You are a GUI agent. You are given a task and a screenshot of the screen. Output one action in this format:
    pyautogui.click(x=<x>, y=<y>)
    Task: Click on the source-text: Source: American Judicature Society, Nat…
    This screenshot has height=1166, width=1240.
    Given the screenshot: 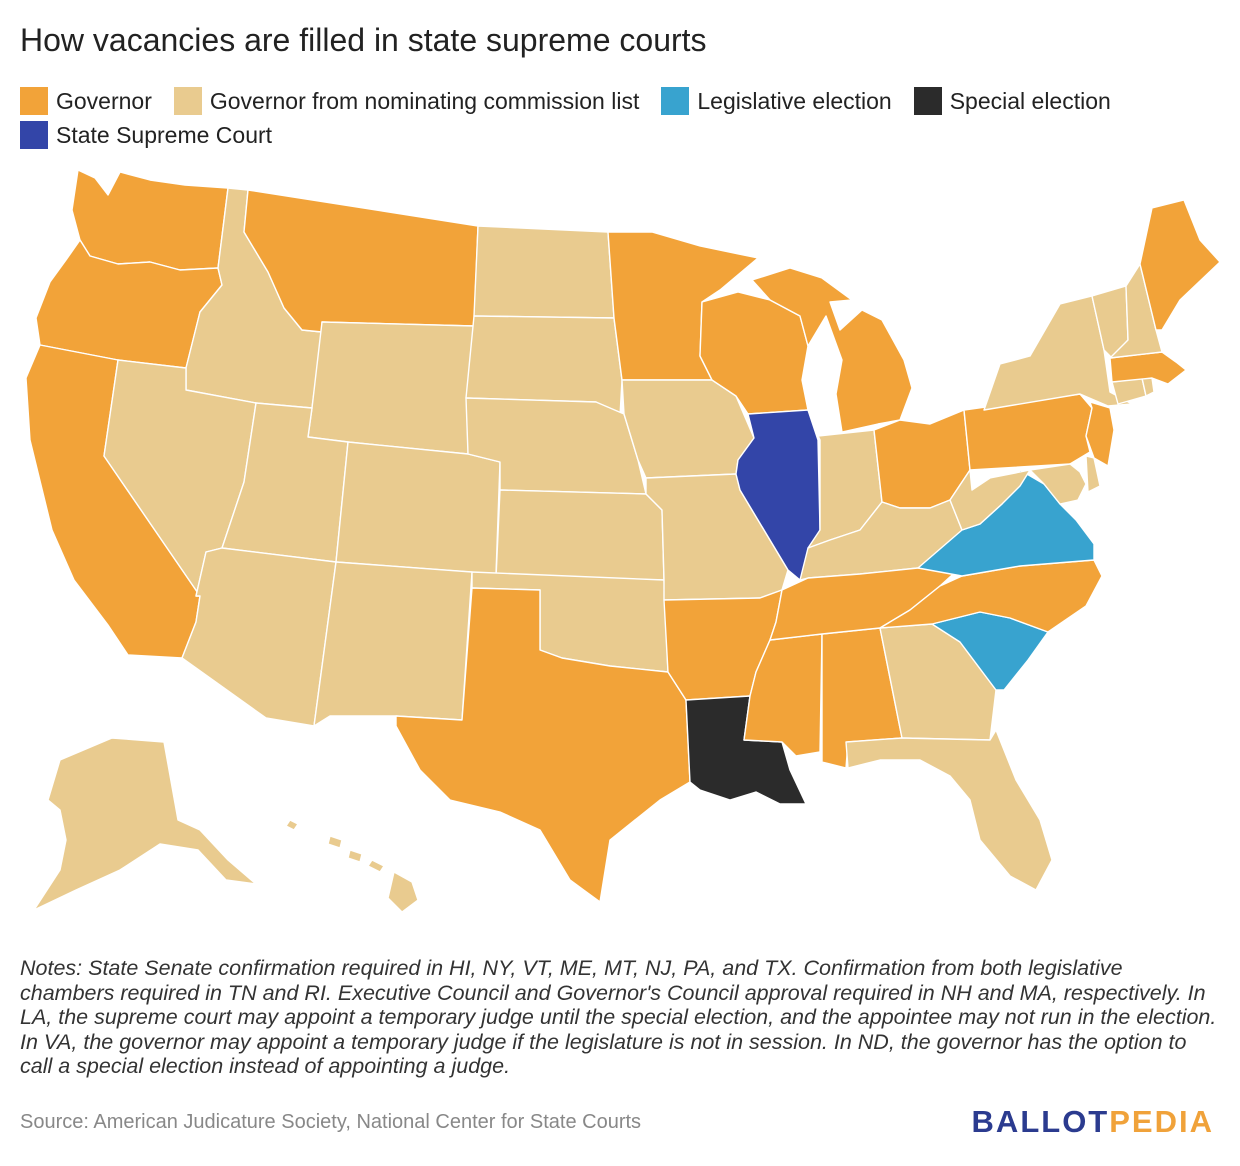 What is the action you would take?
    pyautogui.click(x=331, y=1122)
    